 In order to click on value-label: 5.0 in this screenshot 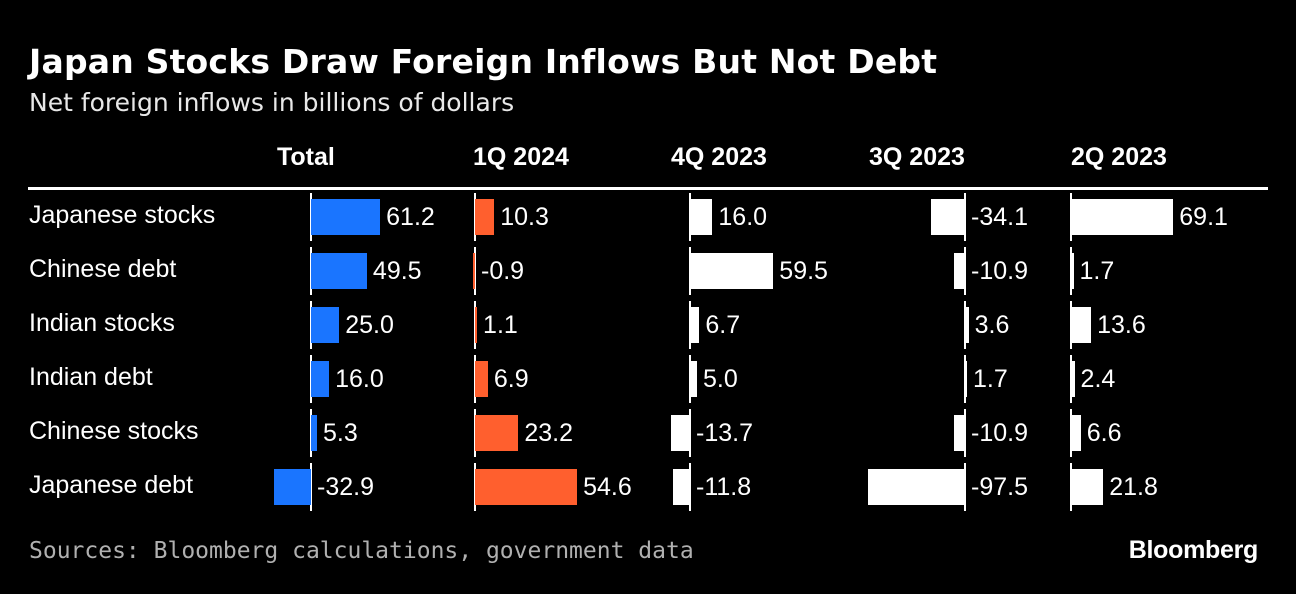, I will do `click(720, 379)`.